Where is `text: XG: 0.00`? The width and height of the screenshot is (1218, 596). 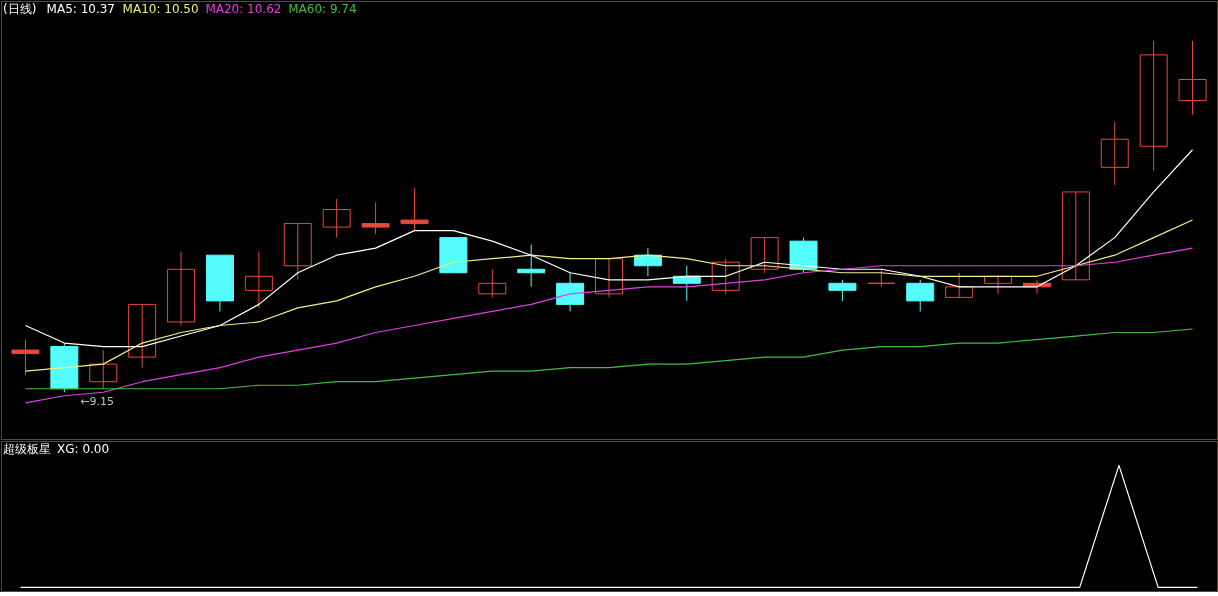 text: XG: 0.00 is located at coordinates (83, 449).